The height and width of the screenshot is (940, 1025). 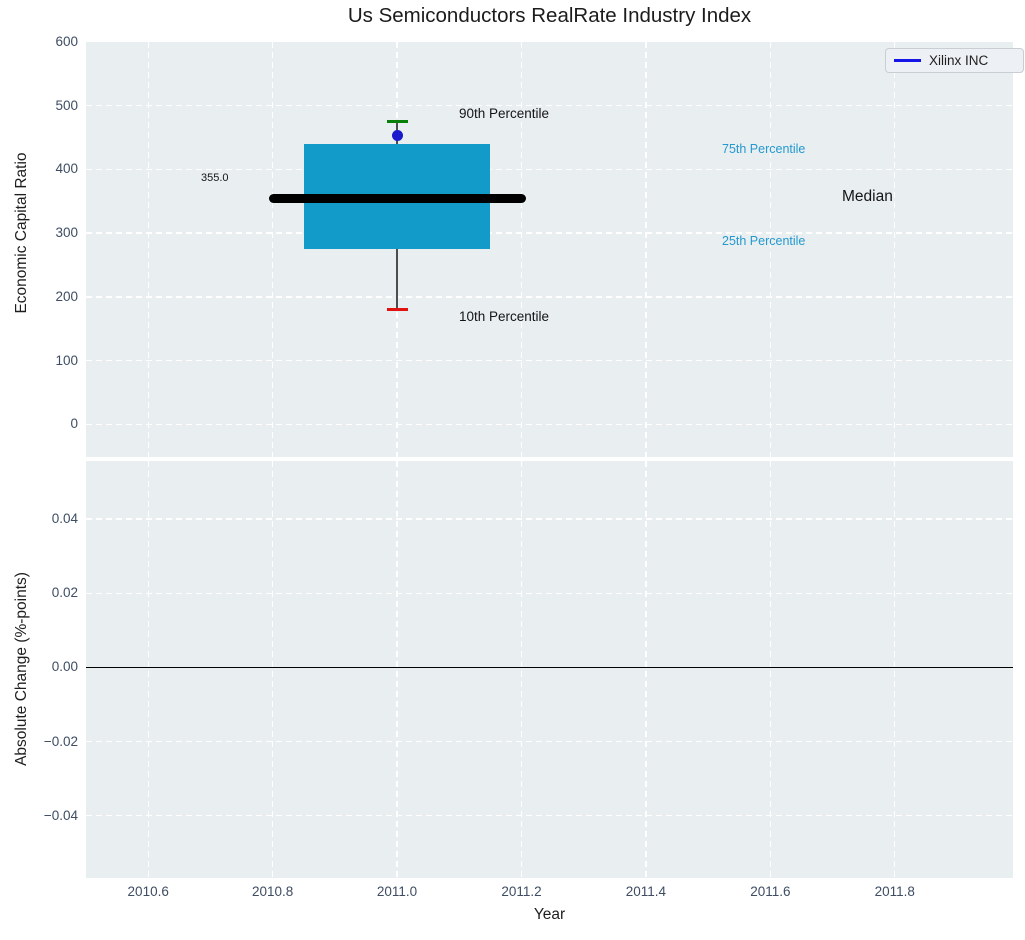 What do you see at coordinates (64, 593) in the screenshot?
I see `y-tick-label: 0.02` at bounding box center [64, 593].